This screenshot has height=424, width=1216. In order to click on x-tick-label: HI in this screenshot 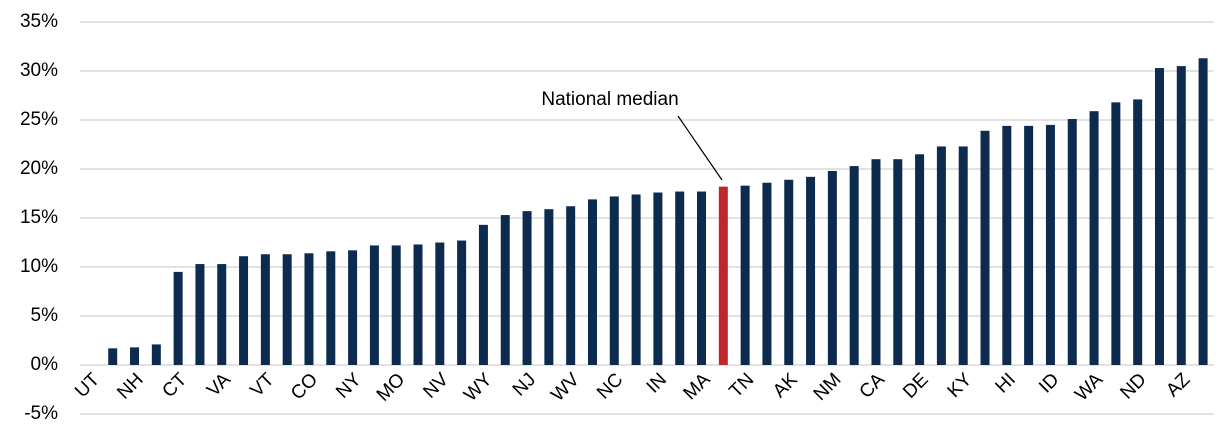, I will do `click(1006, 383)`.